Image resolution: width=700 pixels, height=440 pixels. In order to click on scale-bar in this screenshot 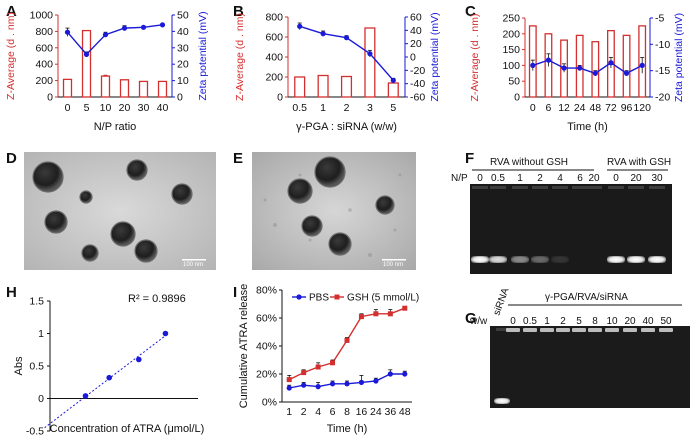, I will do `click(394, 260)`.